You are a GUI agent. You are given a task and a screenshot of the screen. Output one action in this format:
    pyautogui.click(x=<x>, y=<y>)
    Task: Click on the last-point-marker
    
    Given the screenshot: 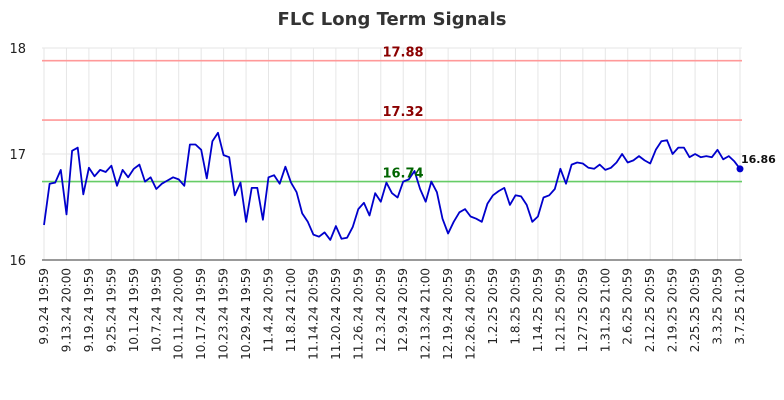 What is the action you would take?
    pyautogui.click(x=740, y=169)
    